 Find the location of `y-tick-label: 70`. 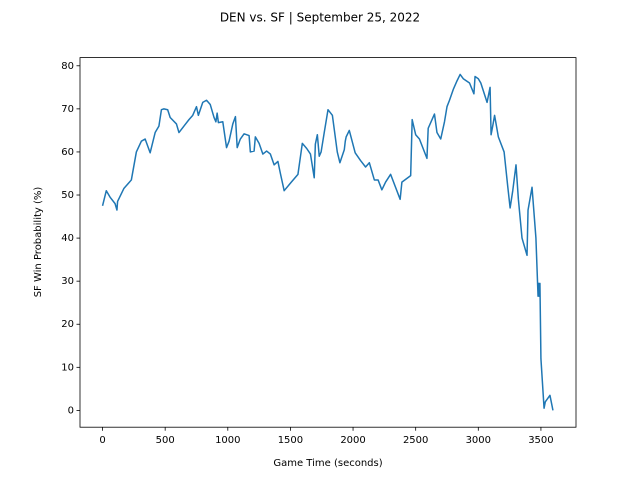

y-tick-label: 70 is located at coordinates (67, 109).